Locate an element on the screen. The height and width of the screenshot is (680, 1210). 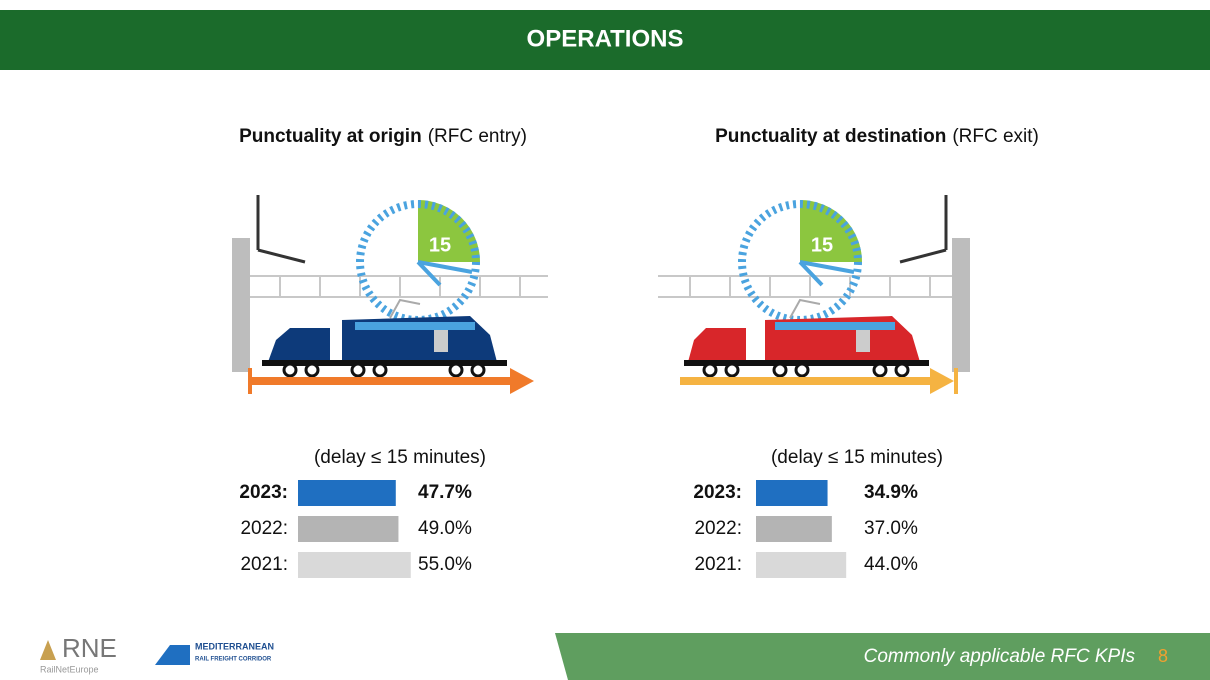
footer-text: Commonly applicable RFC KPIs is located at coordinates (1000, 656).